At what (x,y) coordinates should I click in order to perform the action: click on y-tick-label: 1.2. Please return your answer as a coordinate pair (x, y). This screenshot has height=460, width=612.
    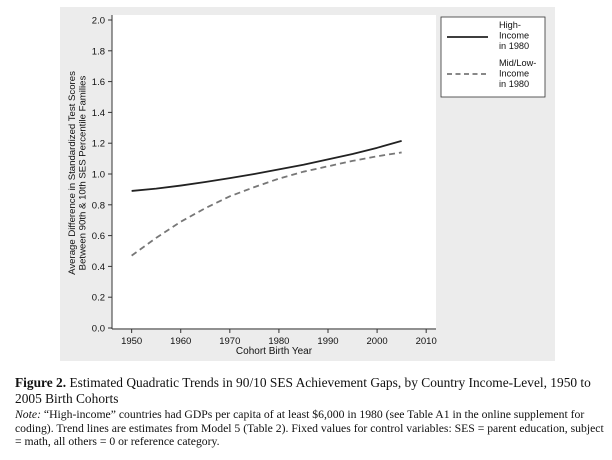
    Looking at the image, I should click on (98, 144).